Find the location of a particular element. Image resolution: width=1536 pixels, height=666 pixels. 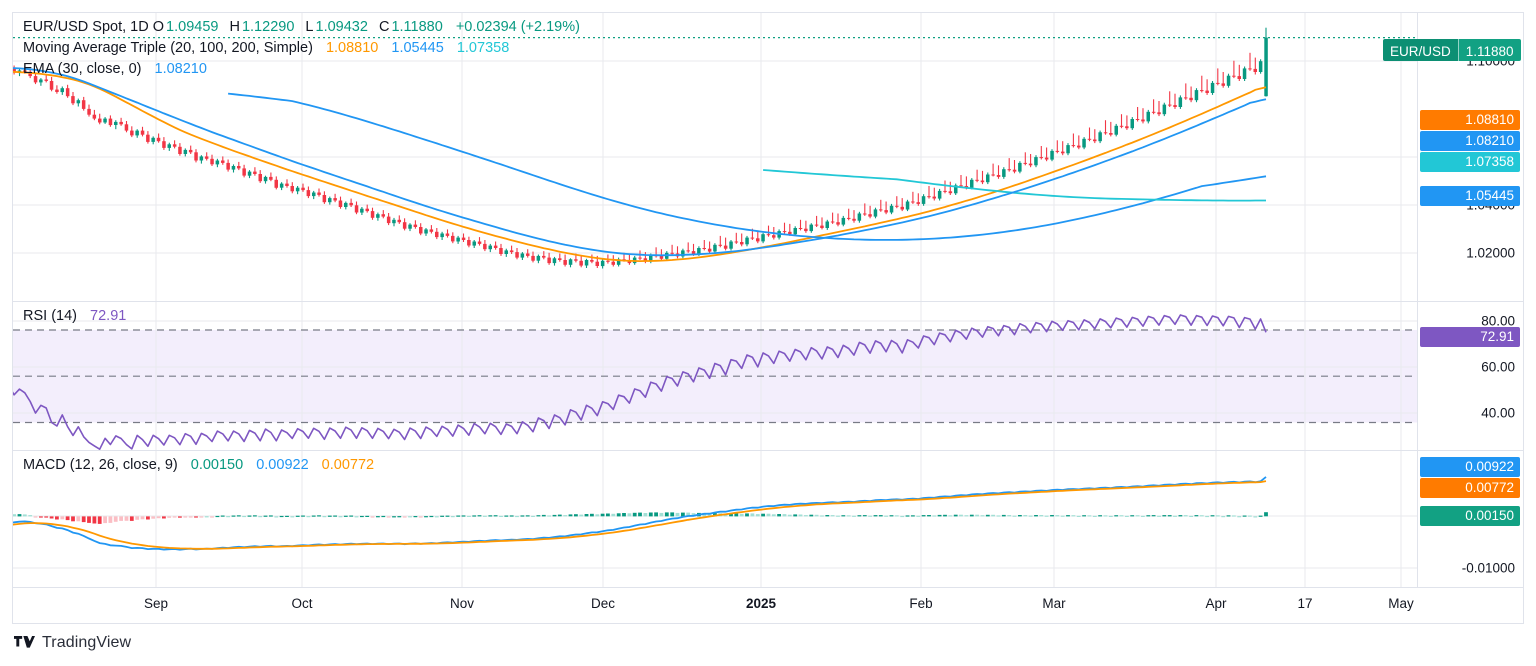

macd-axis: 0.00000 -0.01000 0.00922 0.00772 0.00150 is located at coordinates (1470, 519).